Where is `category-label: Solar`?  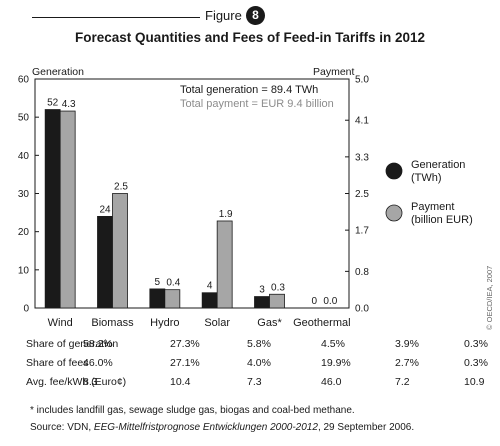
category-label: Solar is located at coordinates (217, 323).